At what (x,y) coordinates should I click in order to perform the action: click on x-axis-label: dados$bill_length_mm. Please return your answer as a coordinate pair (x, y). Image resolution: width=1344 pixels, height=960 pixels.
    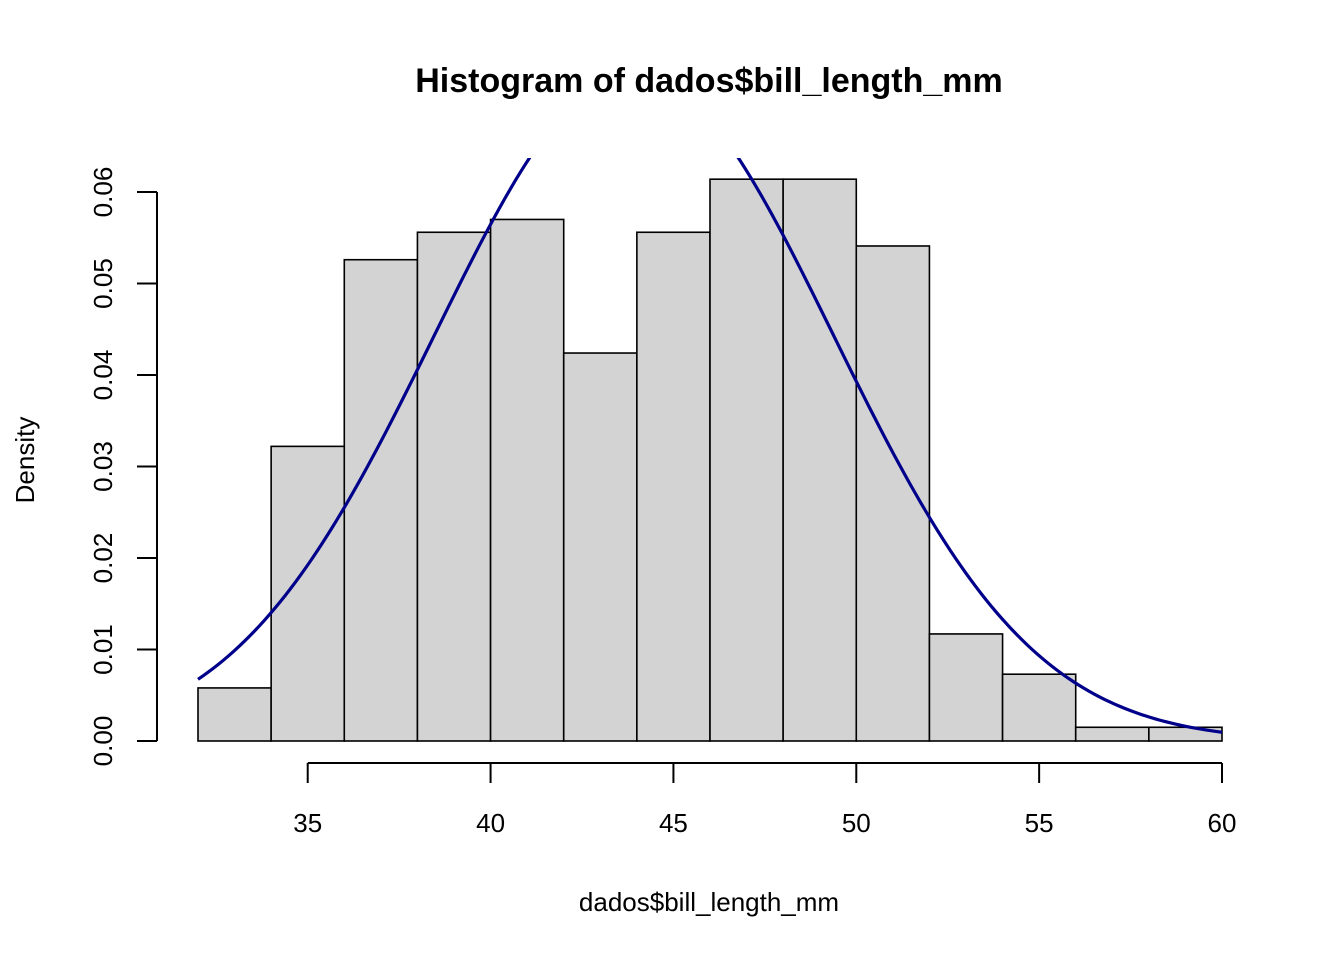
    Looking at the image, I should click on (709, 902).